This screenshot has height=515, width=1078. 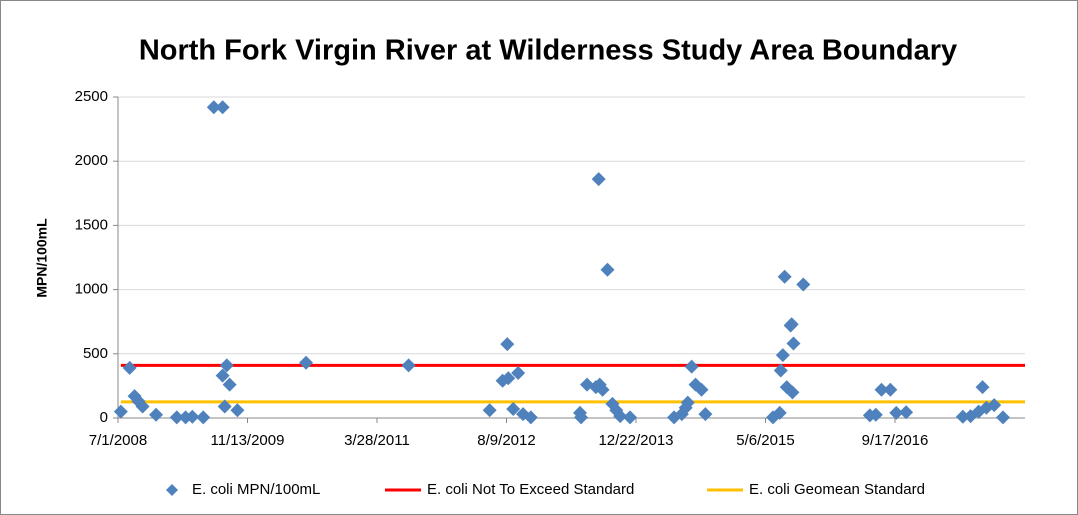 I want to click on x-tick-label: 3/28/2011, so click(x=377, y=440).